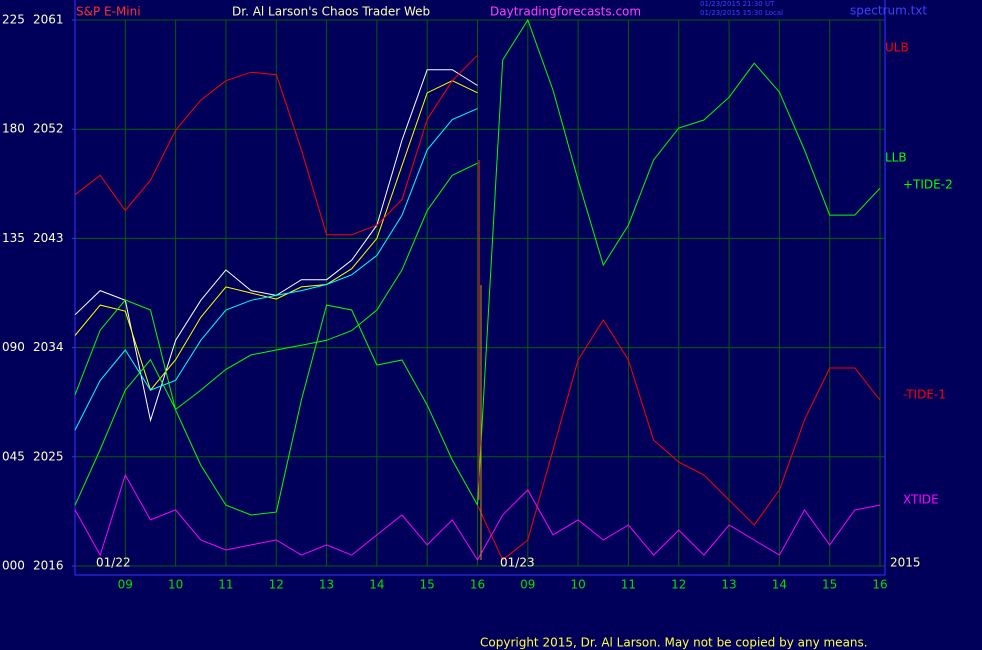  What do you see at coordinates (331, 12) in the screenshot?
I see `title: Dr. Al Larson's Chaos Trader Web` at bounding box center [331, 12].